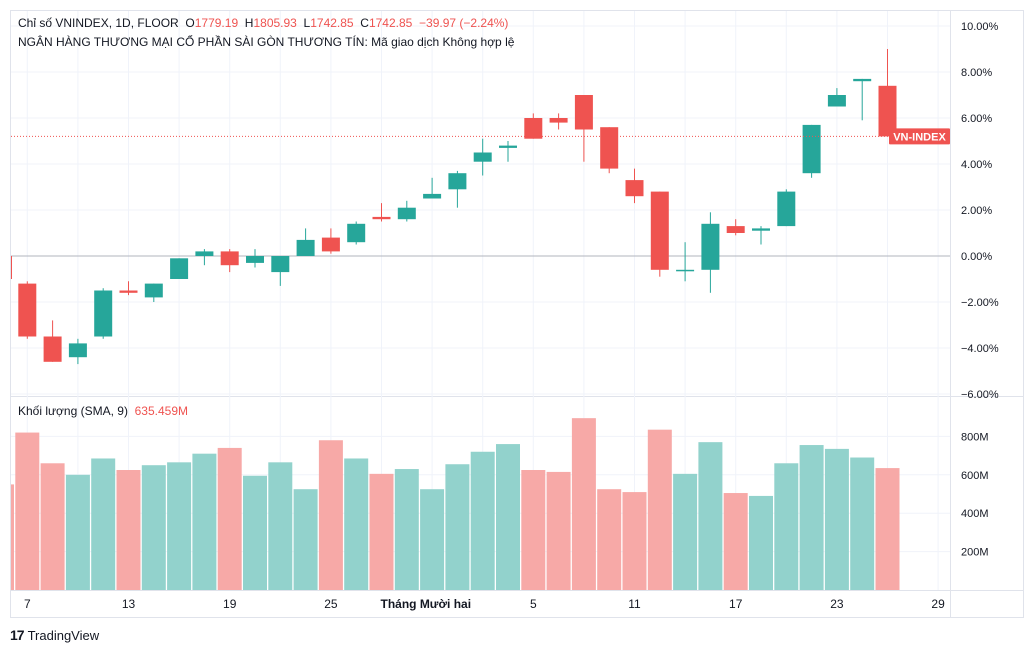  I want to click on time-tick-label: 5, so click(533, 604).